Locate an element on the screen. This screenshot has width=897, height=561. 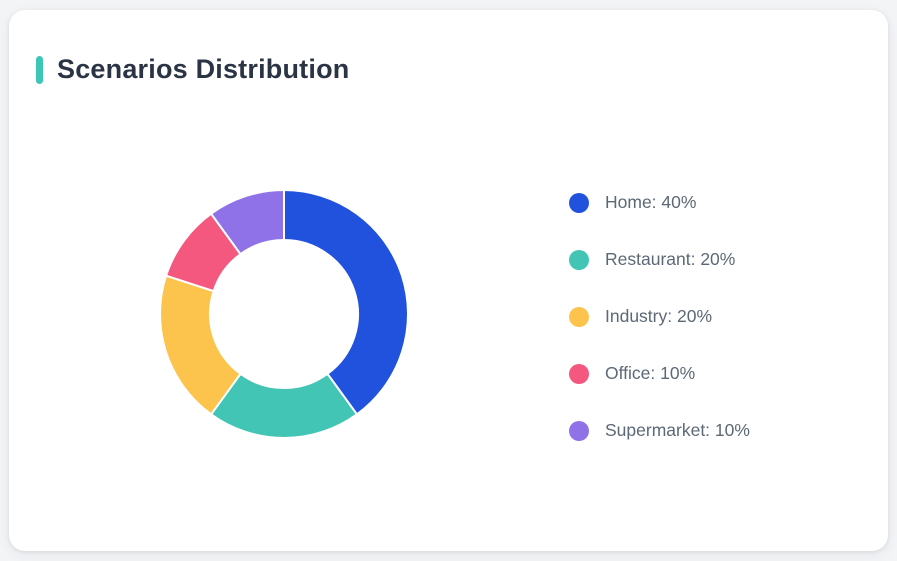
legend-item-restaurant: Restaurant: 20% is located at coordinates (659, 259).